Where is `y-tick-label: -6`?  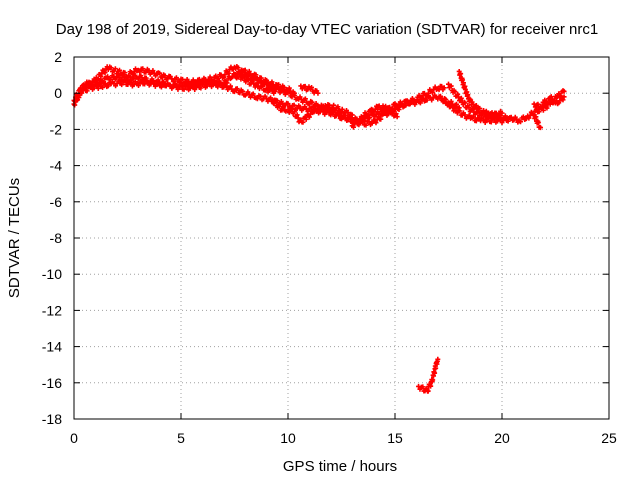 y-tick-label: -6 is located at coordinates (56, 202).